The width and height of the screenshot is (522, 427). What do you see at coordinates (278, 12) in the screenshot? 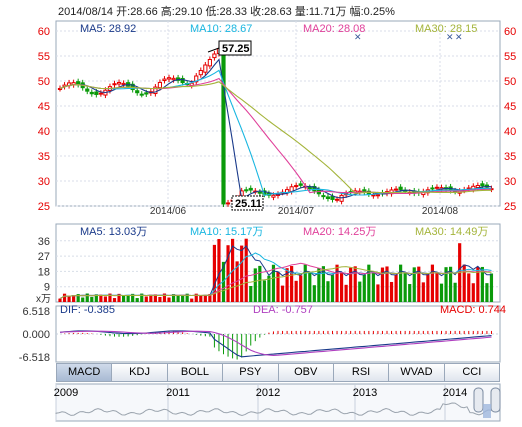
I see `close-value: 28.63` at bounding box center [278, 12].